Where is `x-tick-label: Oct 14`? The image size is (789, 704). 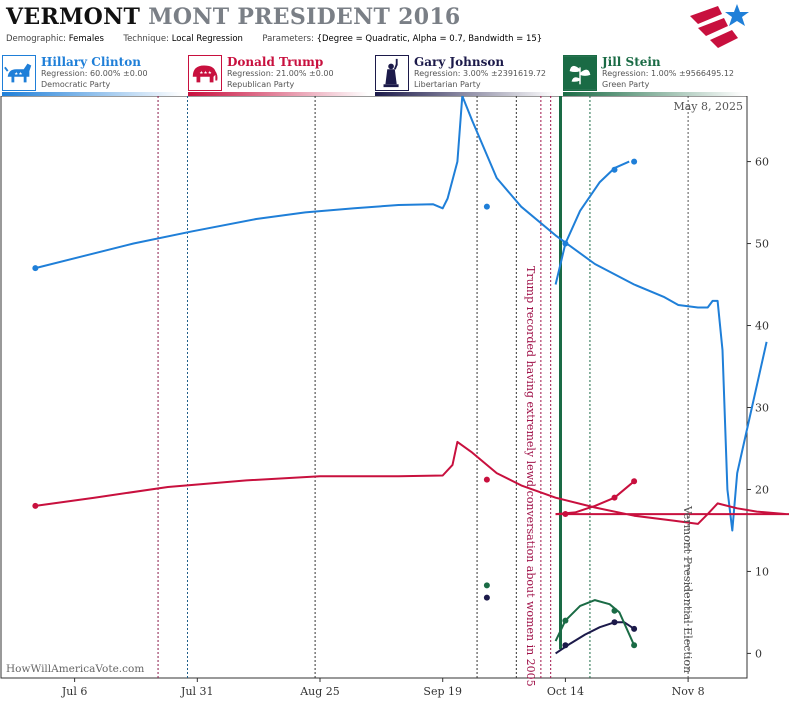 x-tick-label: Oct 14 is located at coordinates (565, 691).